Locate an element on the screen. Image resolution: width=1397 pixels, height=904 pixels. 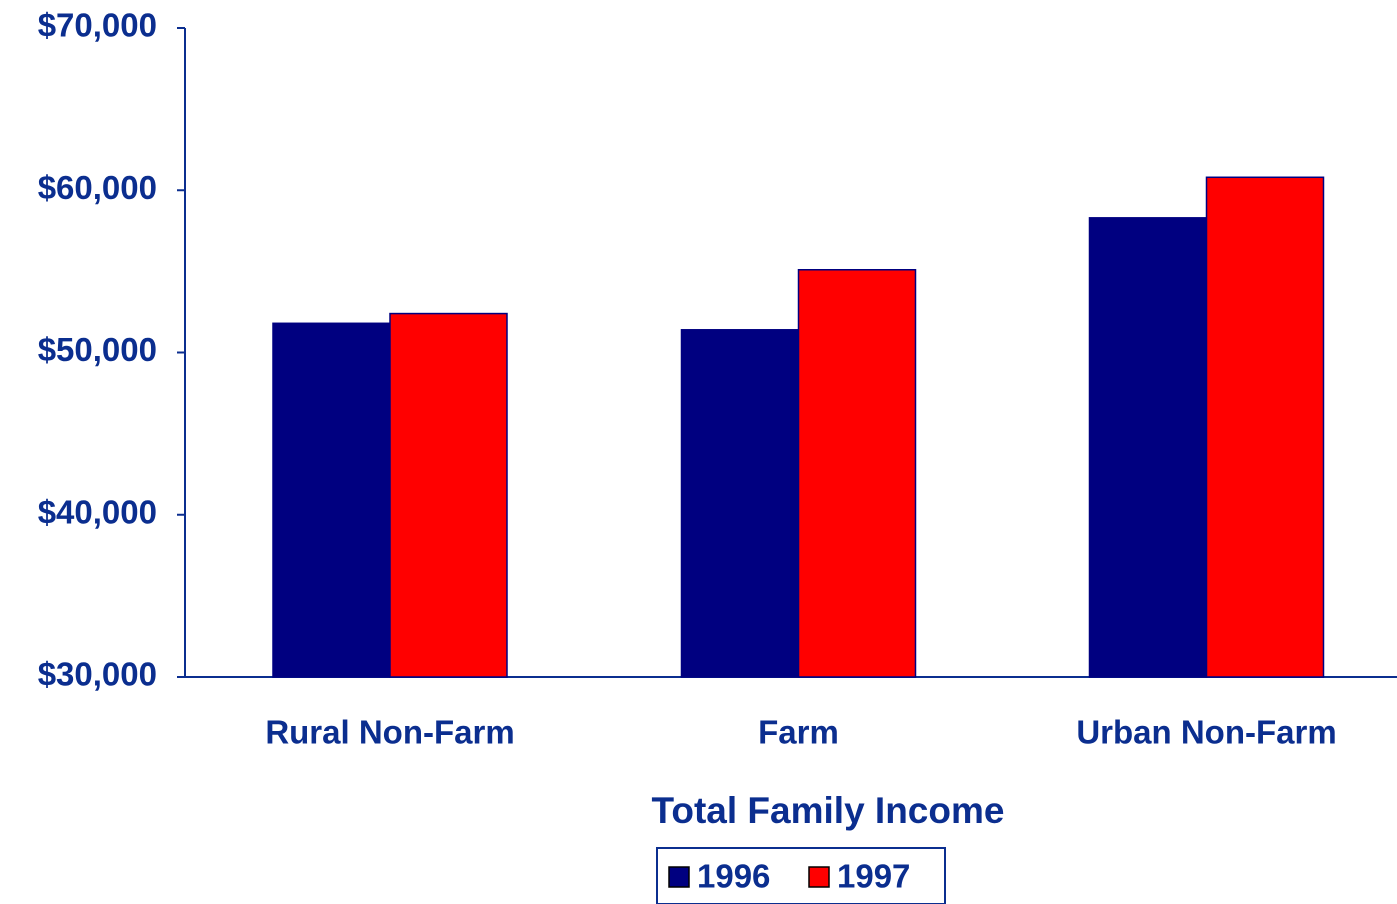
legend-label: 1997 is located at coordinates (873, 876).